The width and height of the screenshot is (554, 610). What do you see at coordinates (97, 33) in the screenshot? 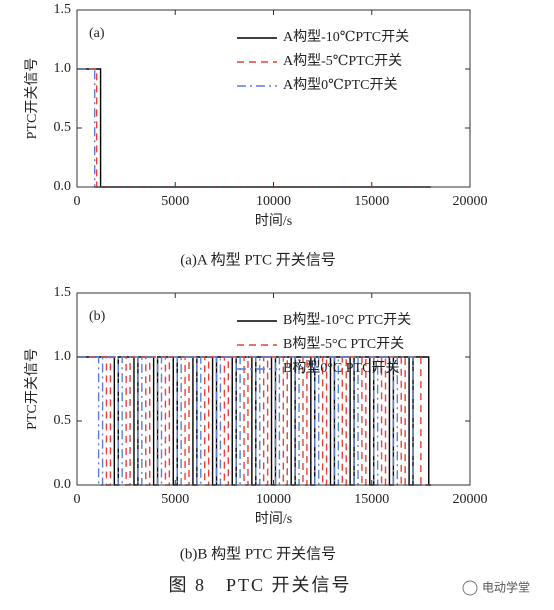
I see `panel-label: (a)` at bounding box center [97, 33].